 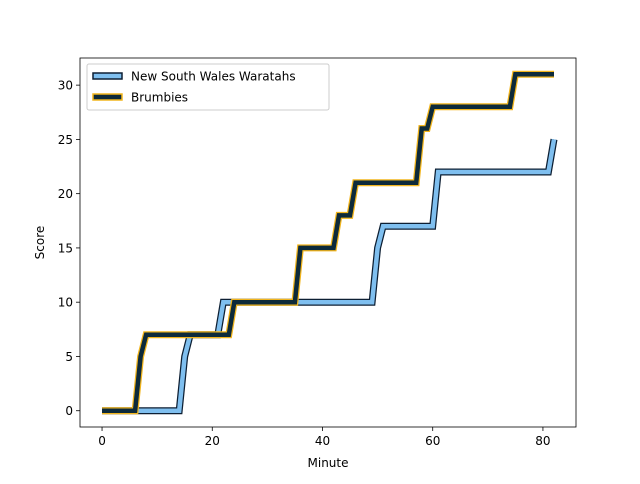 What do you see at coordinates (322, 441) in the screenshot?
I see `x-tick-label: 40` at bounding box center [322, 441].